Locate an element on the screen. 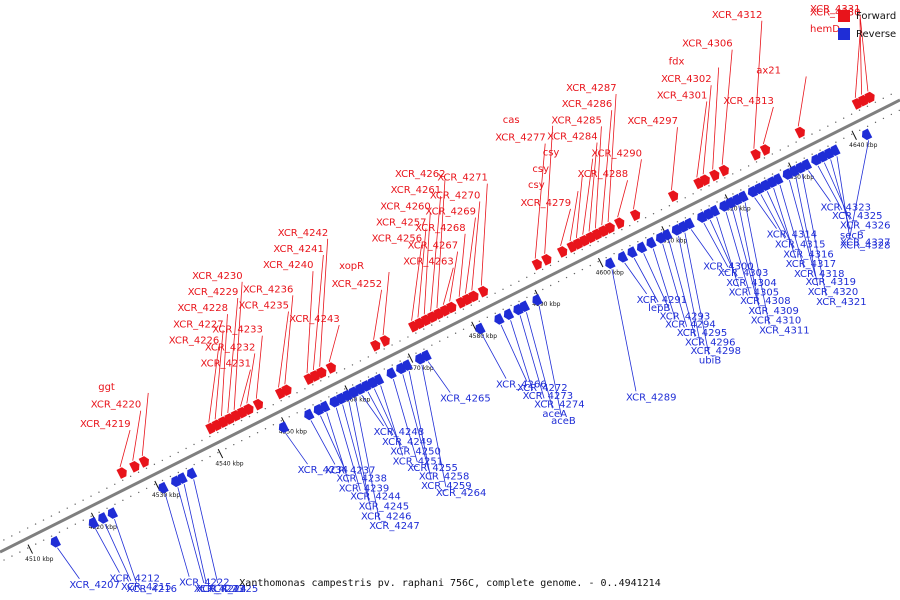  gene-label: aceB is located at coordinates (563, 421).